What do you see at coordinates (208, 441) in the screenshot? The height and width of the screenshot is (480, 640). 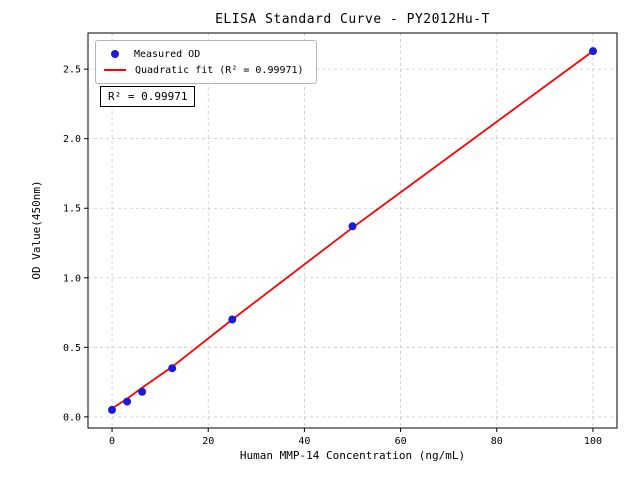 I see `x-tick-label: 20` at bounding box center [208, 441].